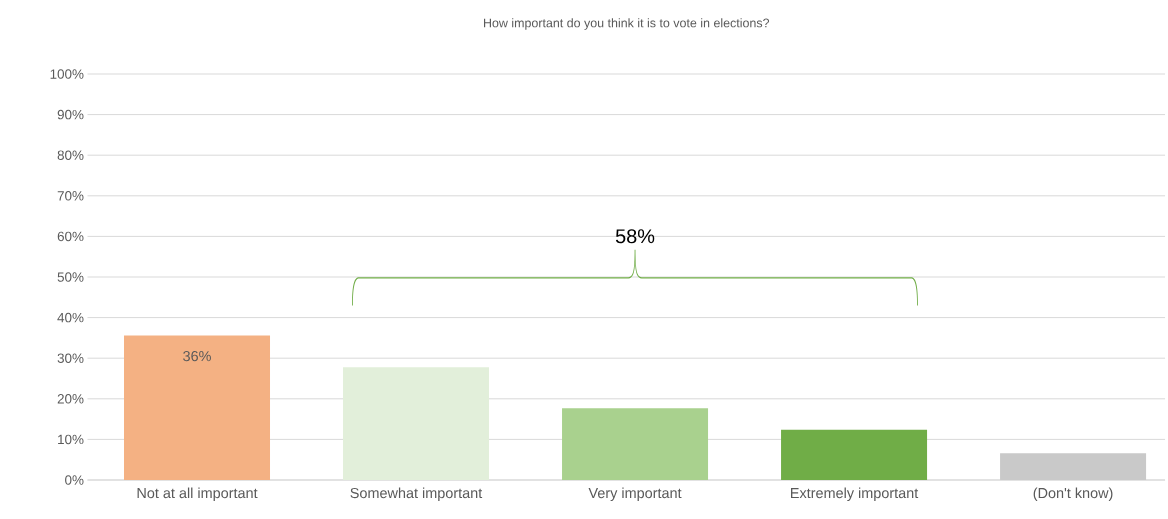  What do you see at coordinates (635, 494) in the screenshot?
I see `x-tick-label: Very important` at bounding box center [635, 494].